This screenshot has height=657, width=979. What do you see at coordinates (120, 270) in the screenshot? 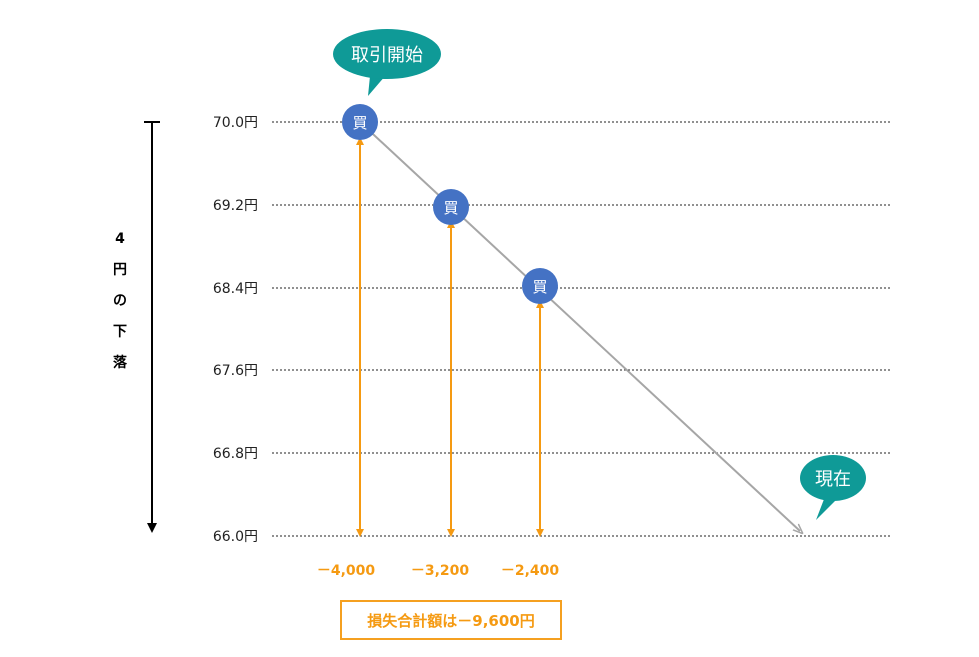
I see `range-label-char: 円` at bounding box center [120, 270].